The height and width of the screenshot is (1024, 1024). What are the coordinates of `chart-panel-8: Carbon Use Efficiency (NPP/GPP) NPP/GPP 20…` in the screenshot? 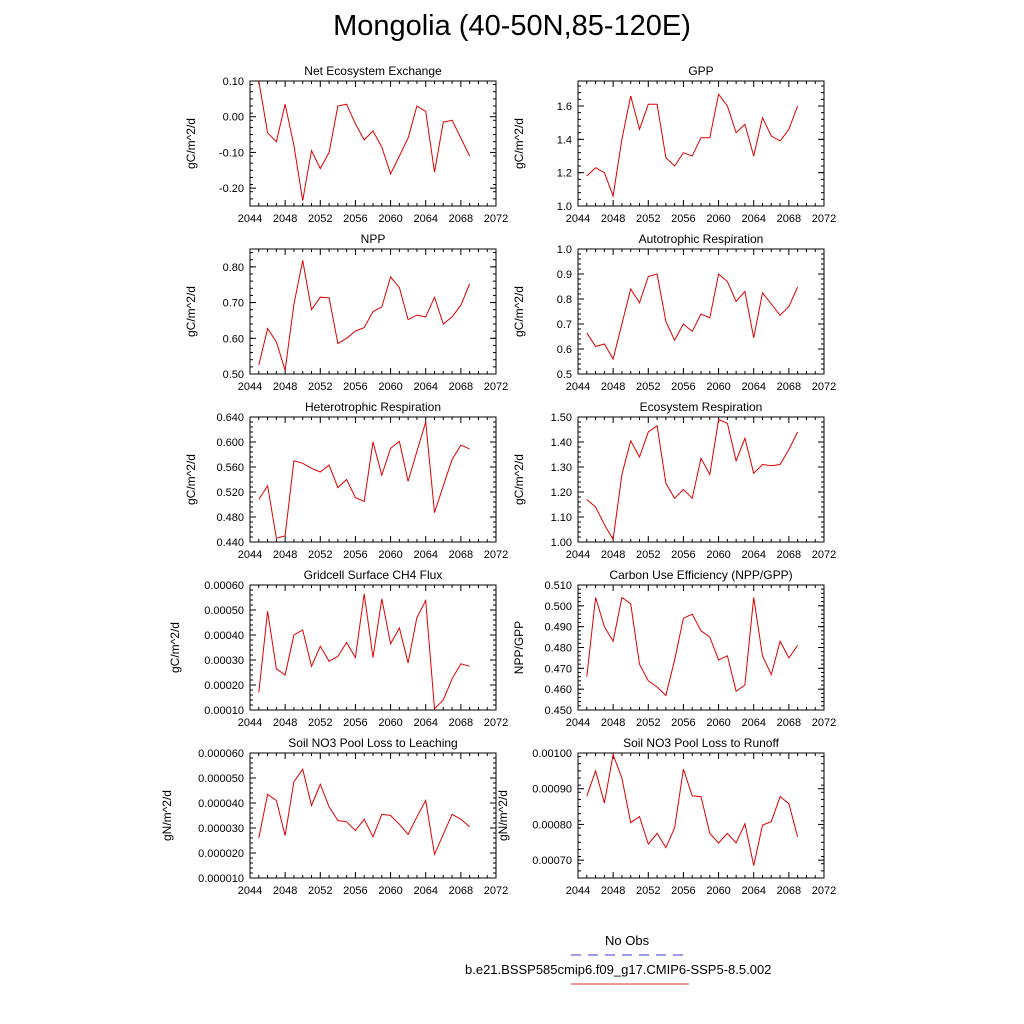 It's located at (674, 648).